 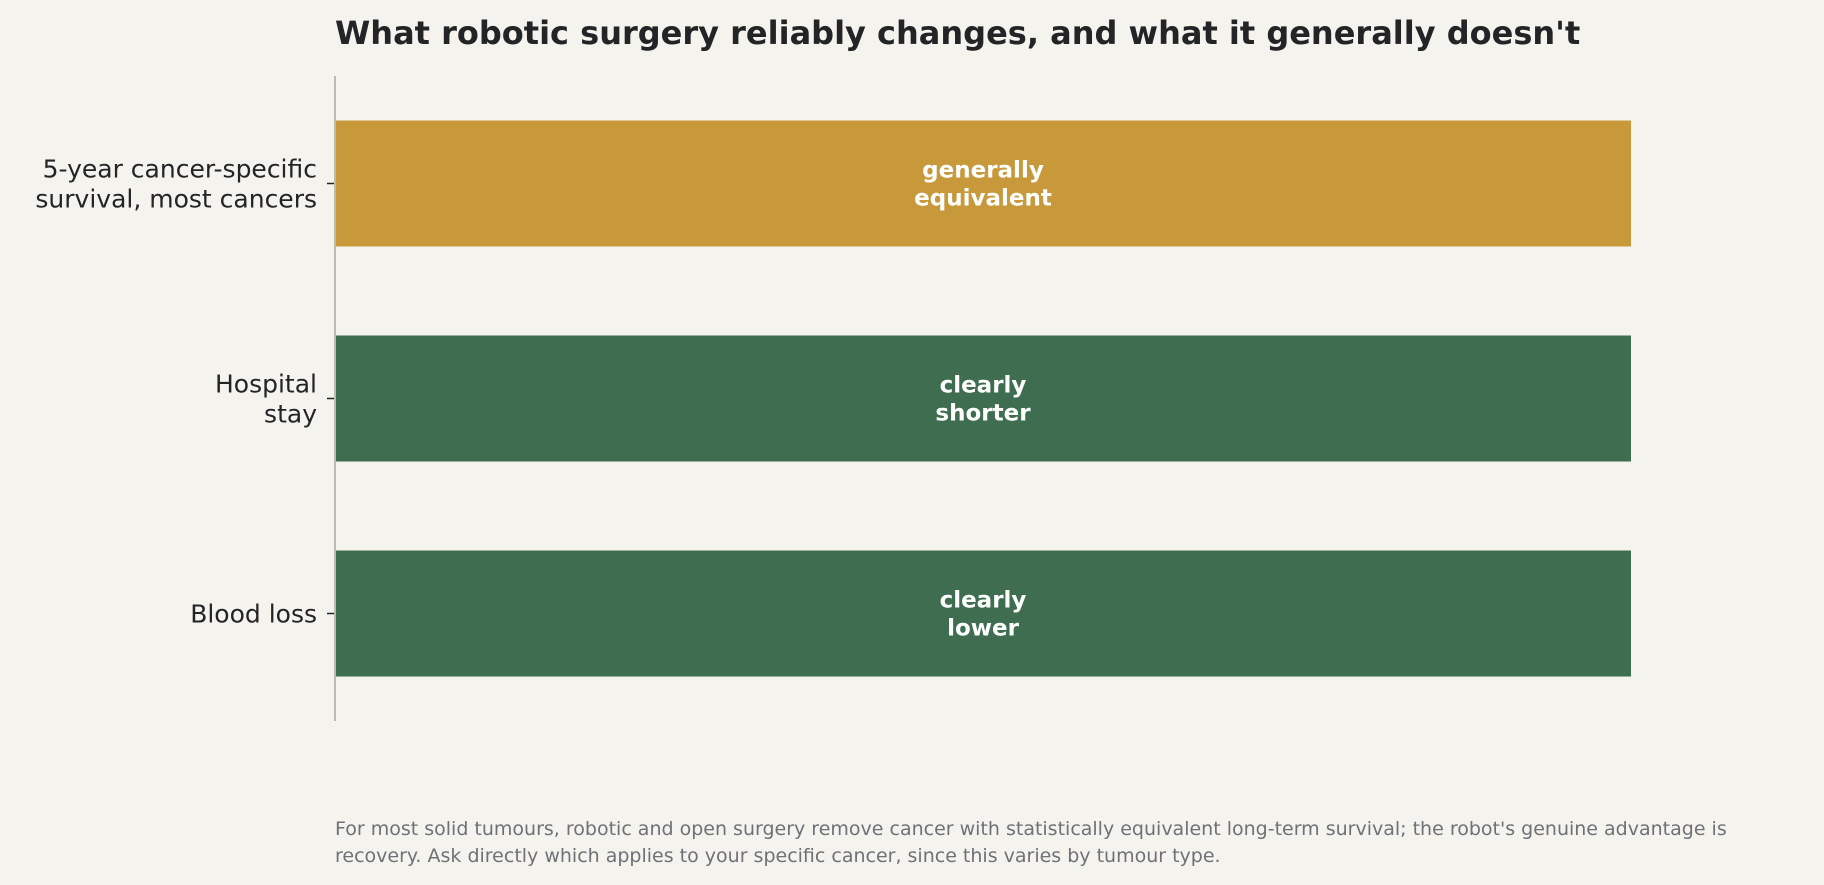 What do you see at coordinates (253, 614) in the screenshot?
I see `y-tick-label-blood-loss: Blood loss` at bounding box center [253, 614].